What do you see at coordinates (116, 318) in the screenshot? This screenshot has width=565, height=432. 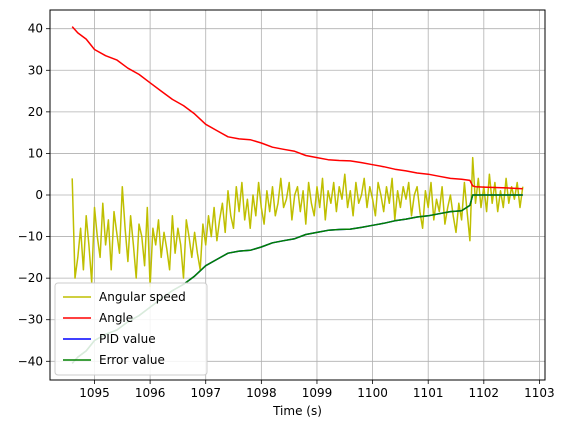 I see `legend-label-angle: Angle` at bounding box center [116, 318].